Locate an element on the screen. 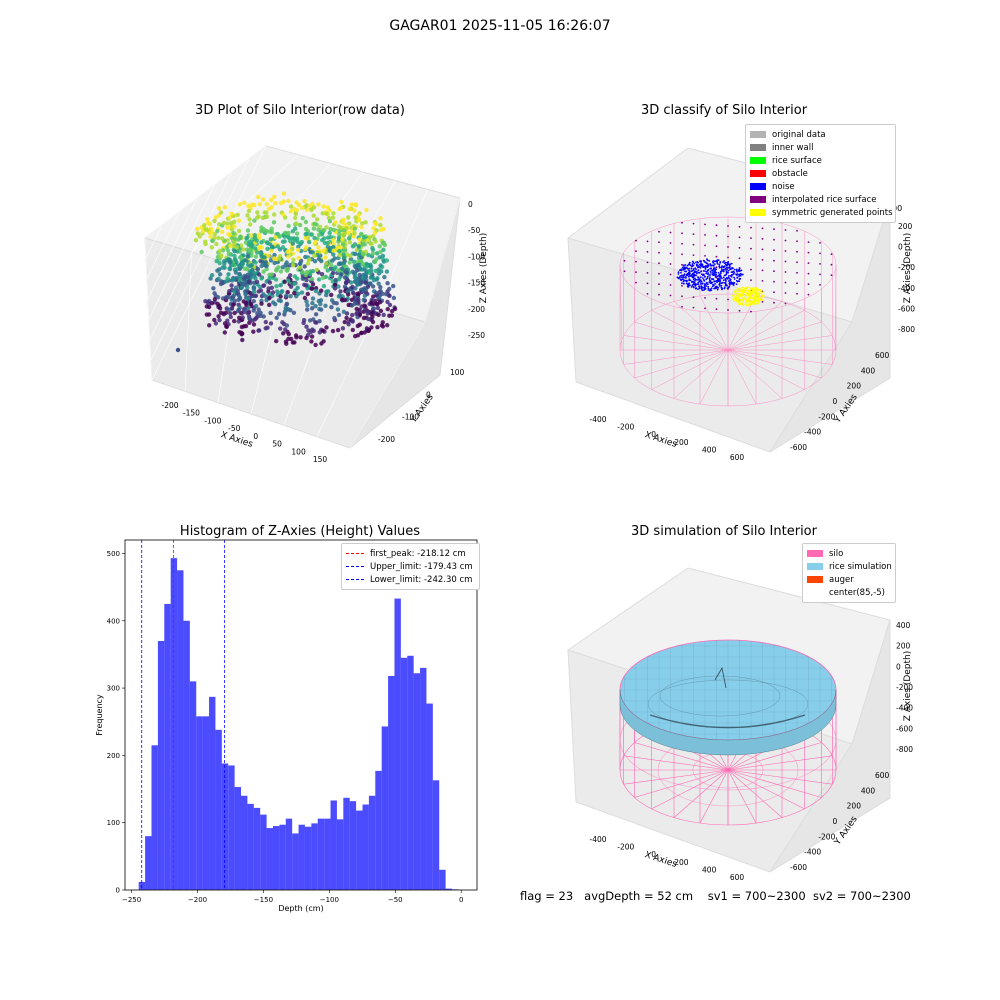  y-tick-label: 400 is located at coordinates (113, 621).